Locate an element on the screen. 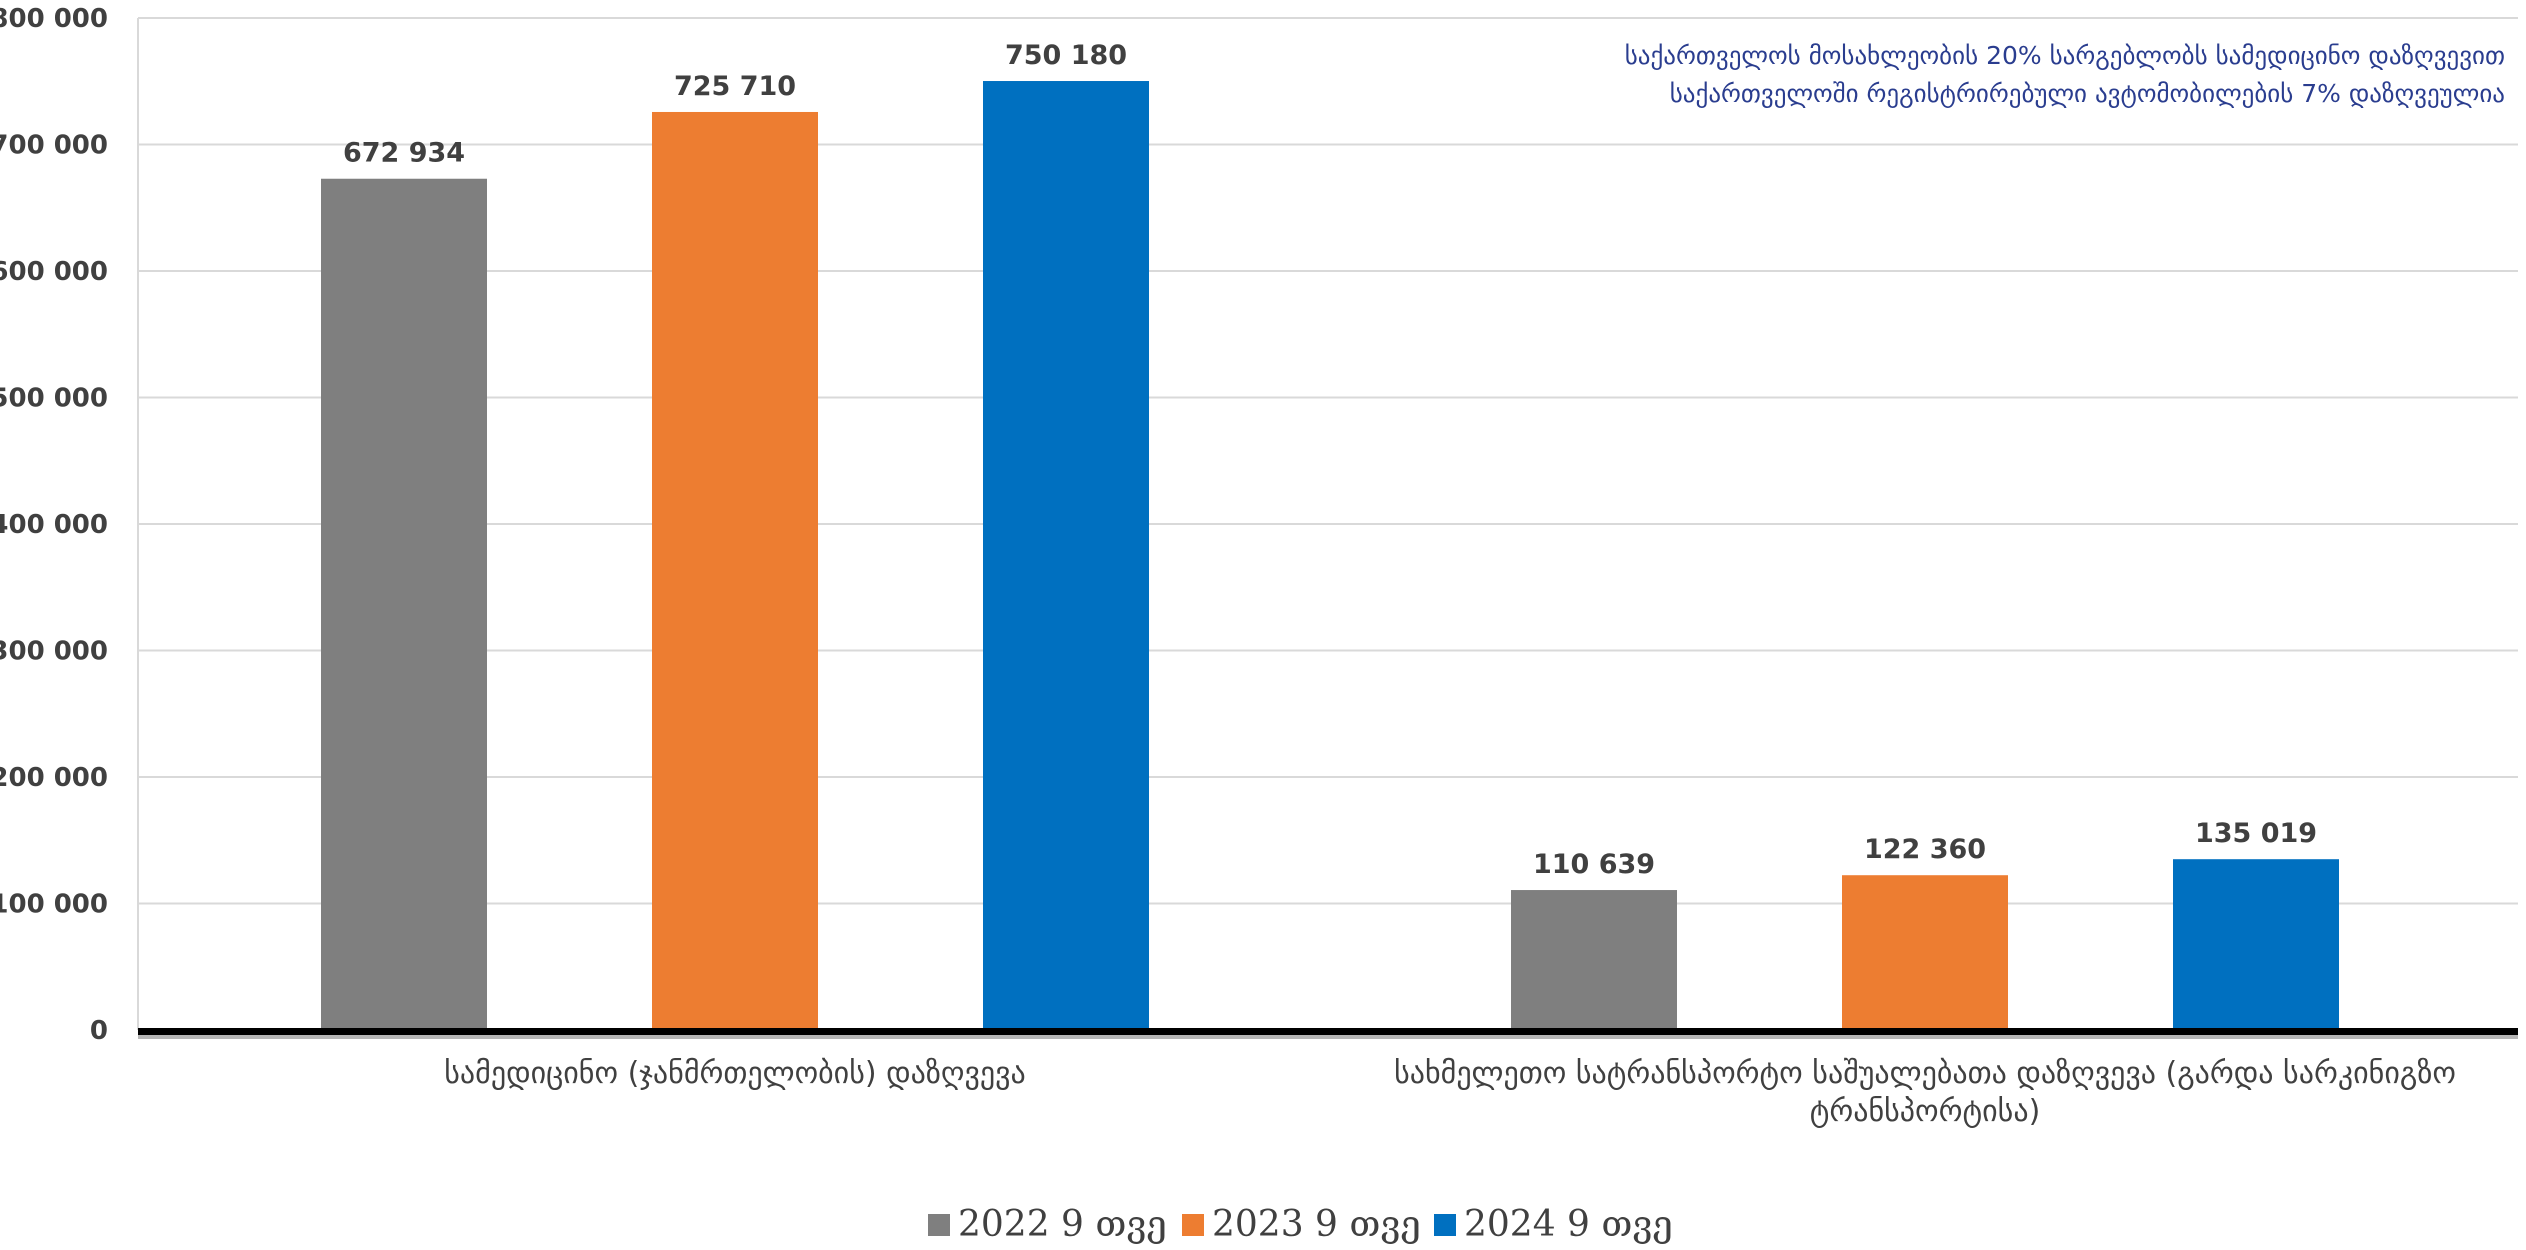  data-label: 750 180 is located at coordinates (1066, 55).